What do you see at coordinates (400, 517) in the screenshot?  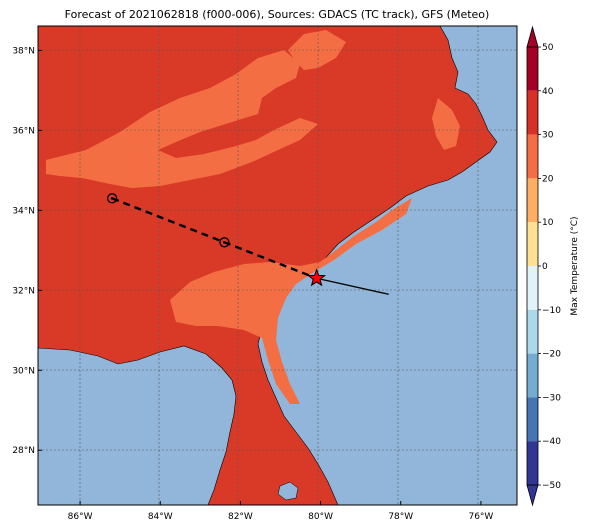 I see `lon-tick-label: 78°W` at bounding box center [400, 517].